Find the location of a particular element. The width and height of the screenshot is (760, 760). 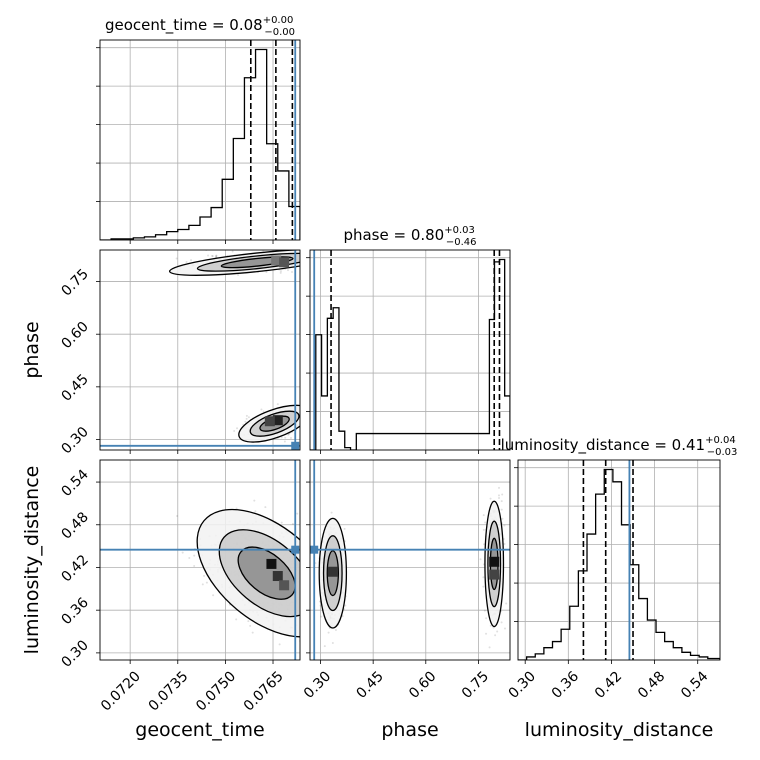

tick-label-geocent_time: 0.0750 is located at coordinates (216, 691).